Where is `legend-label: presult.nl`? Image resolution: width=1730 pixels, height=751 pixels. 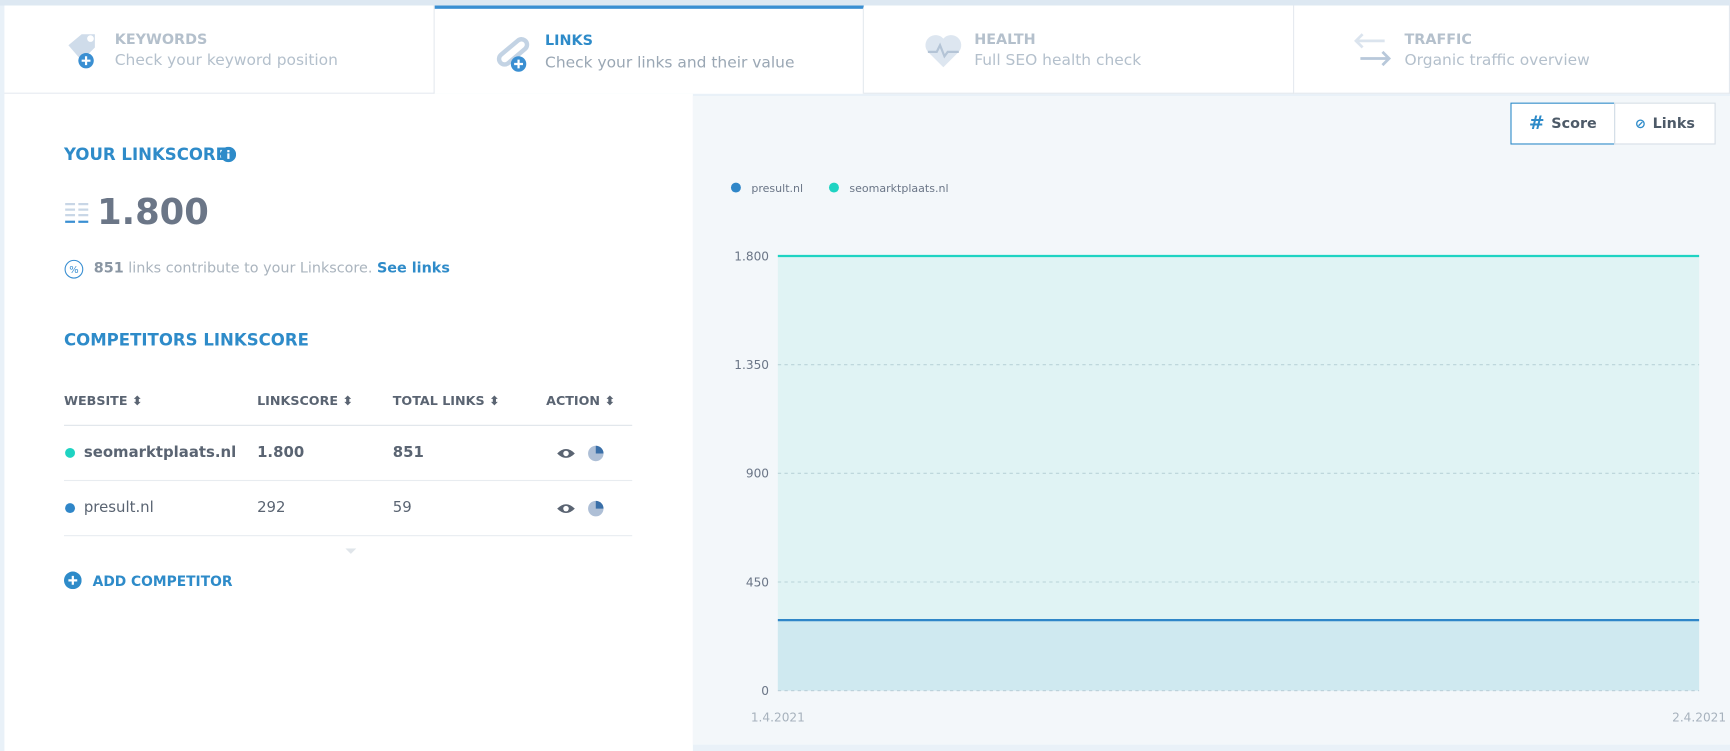
legend-label: presult.nl is located at coordinates (777, 188).